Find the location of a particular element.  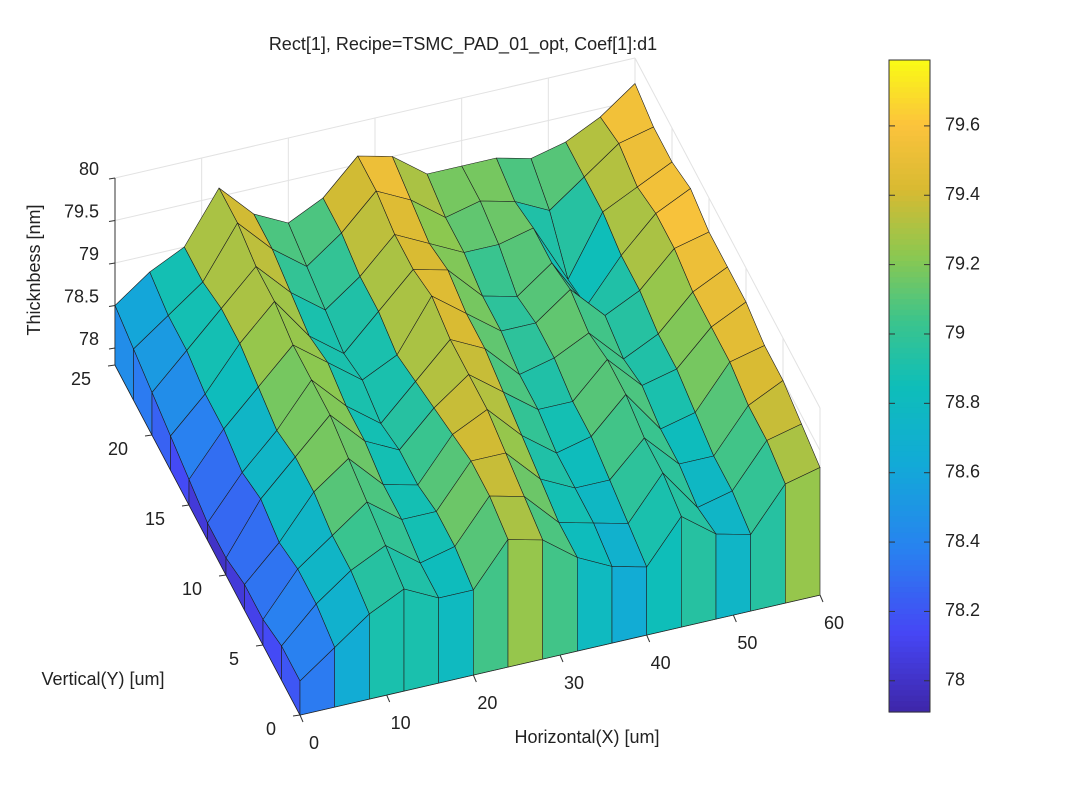

colorbar-tick-label: 78.2 is located at coordinates (962, 610).